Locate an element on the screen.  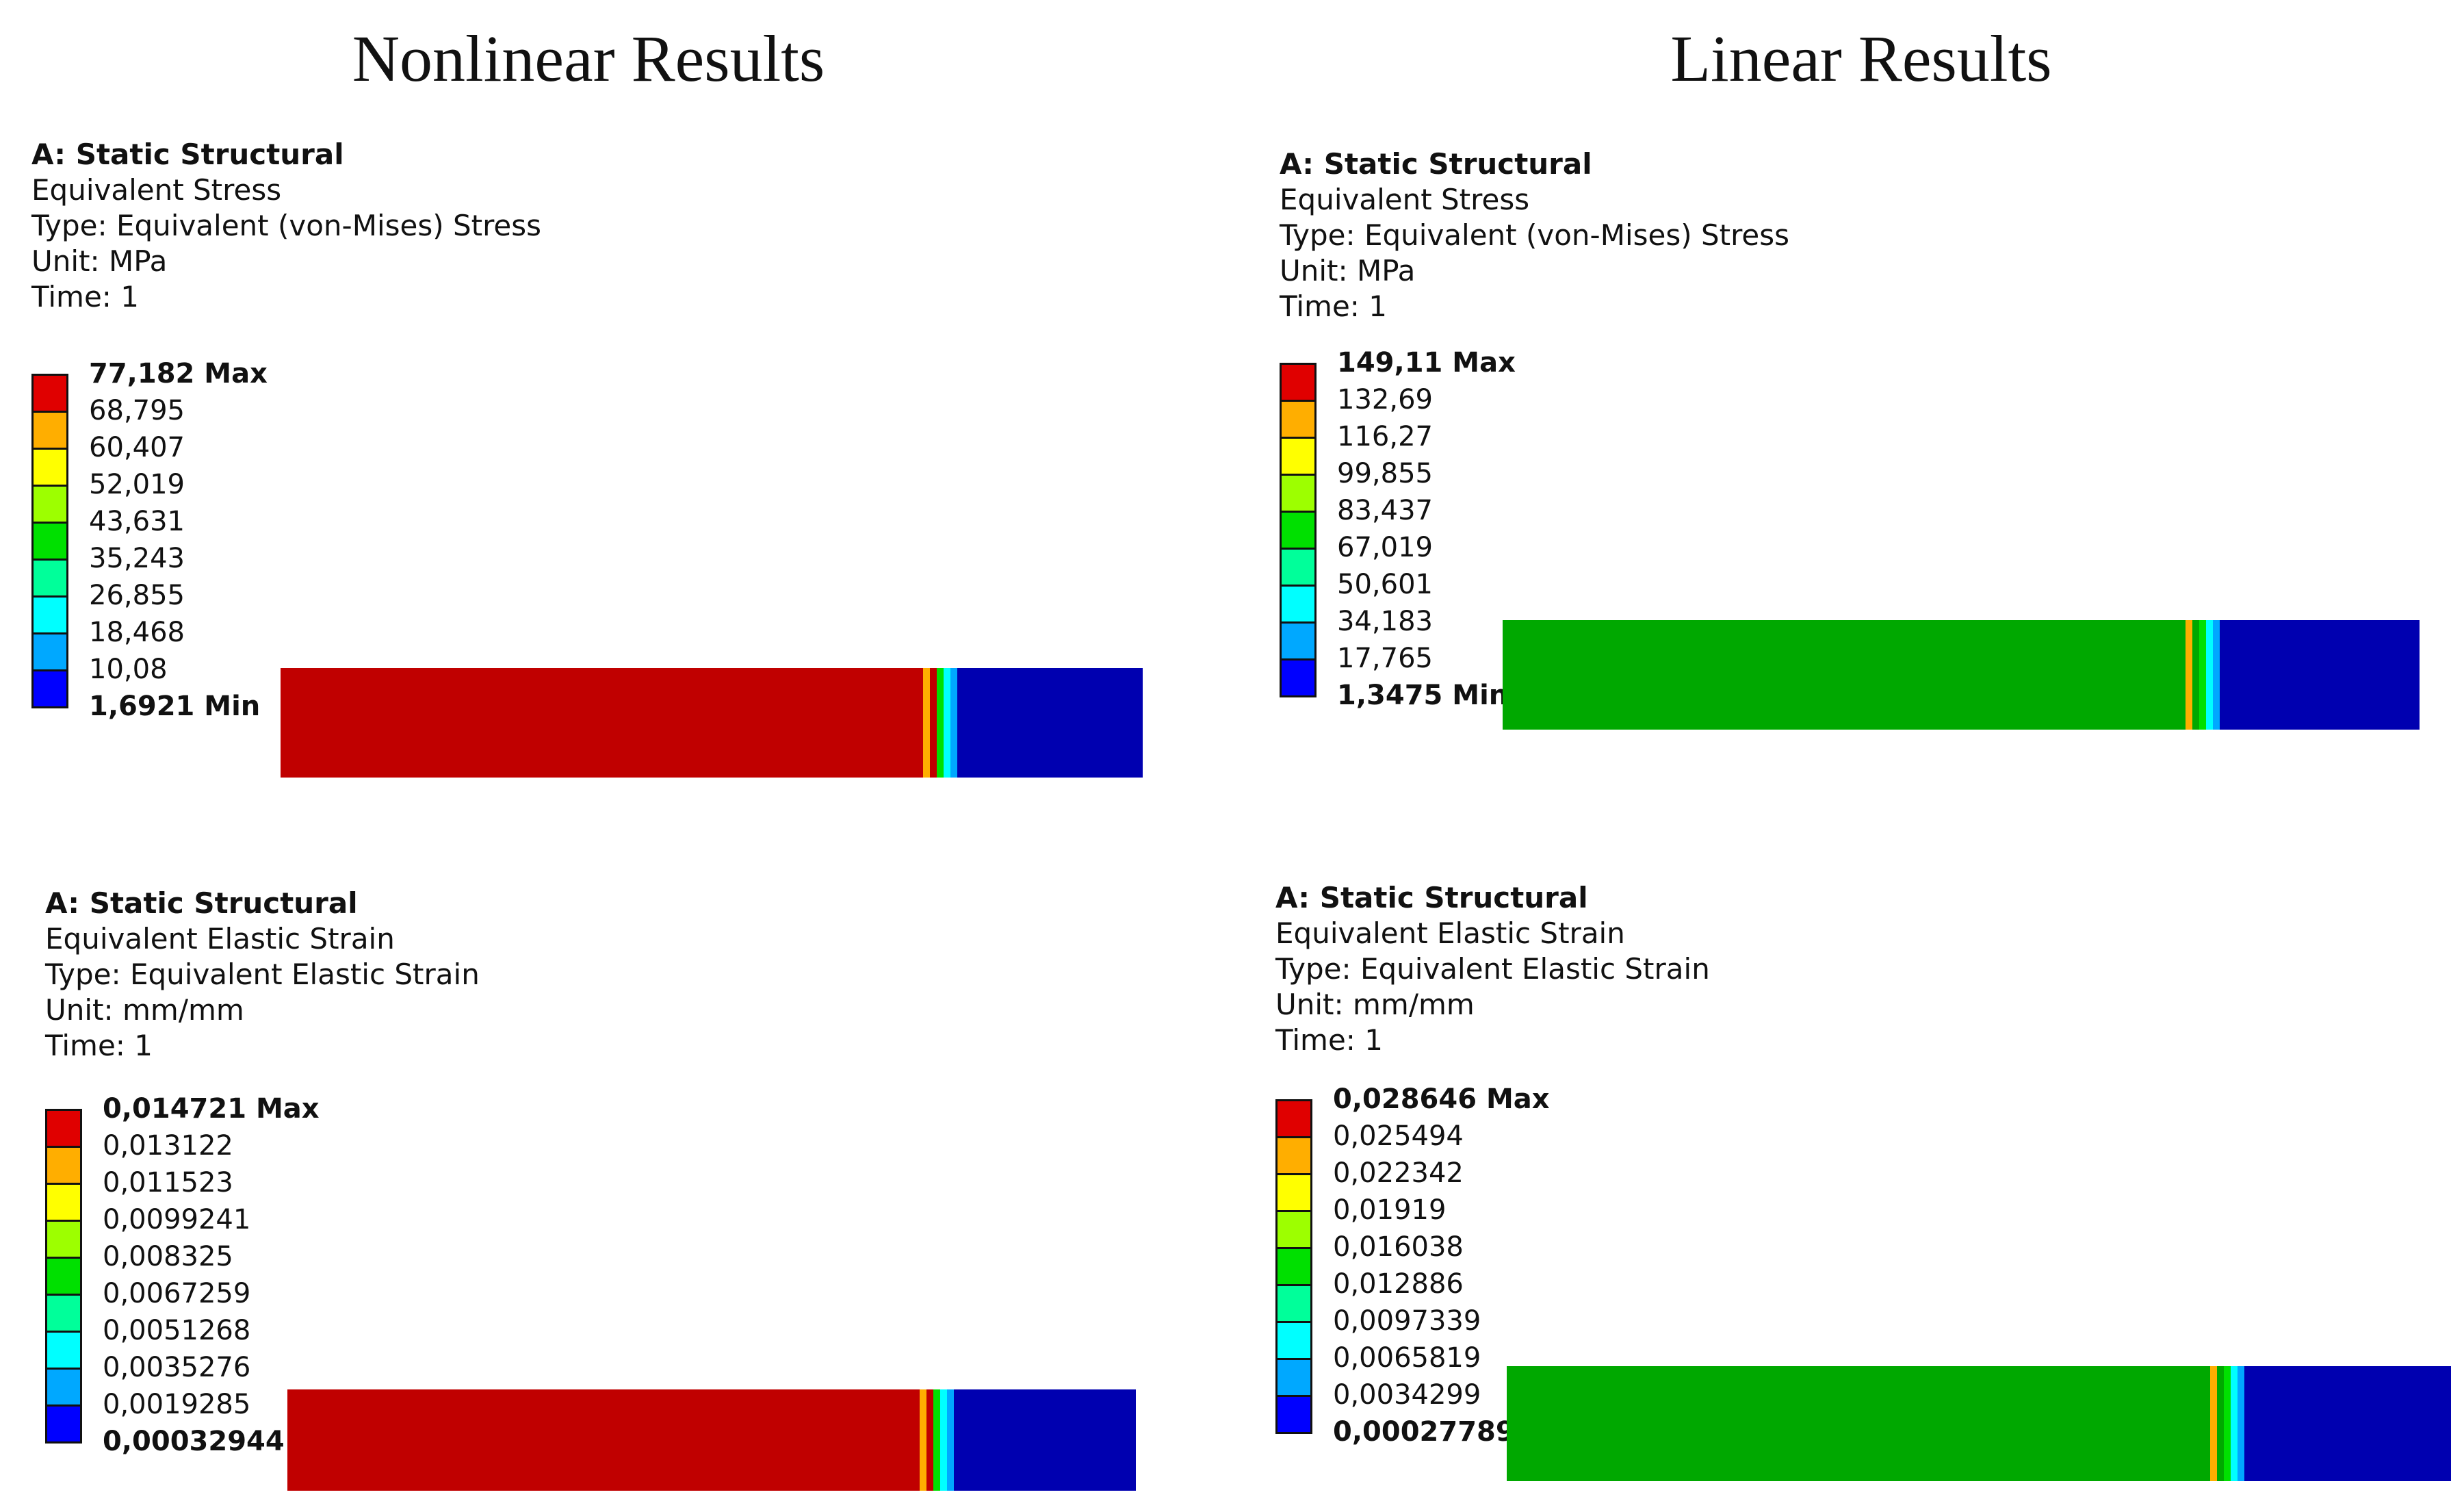
nonlinear-results-title: Nonlinear Results is located at coordinates (588, 58).